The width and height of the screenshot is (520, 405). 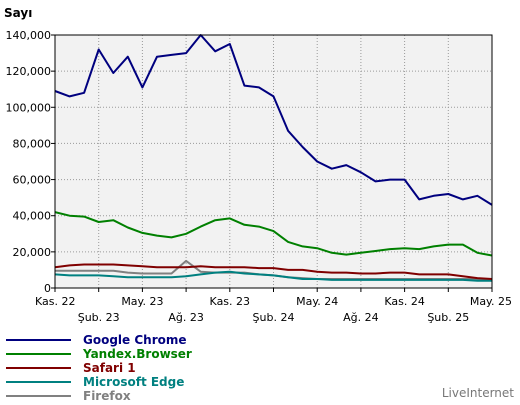 What do you see at coordinates (29, 107) in the screenshot?
I see `y-tick-label: 100,000` at bounding box center [29, 107].